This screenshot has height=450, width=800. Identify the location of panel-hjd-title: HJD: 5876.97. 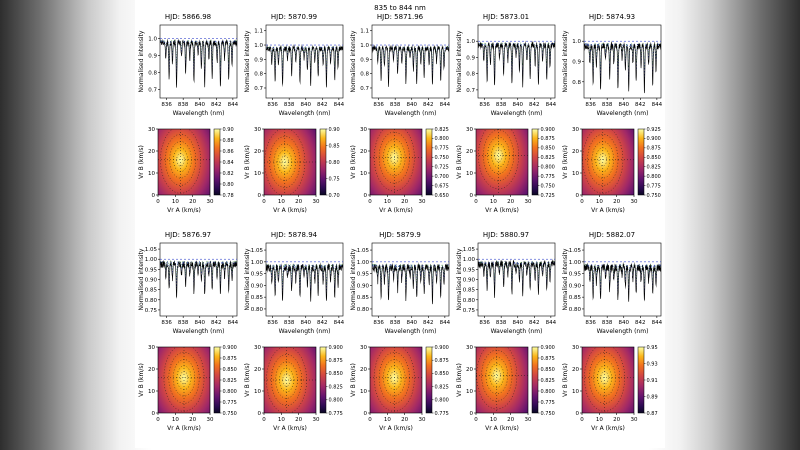
(188, 235).